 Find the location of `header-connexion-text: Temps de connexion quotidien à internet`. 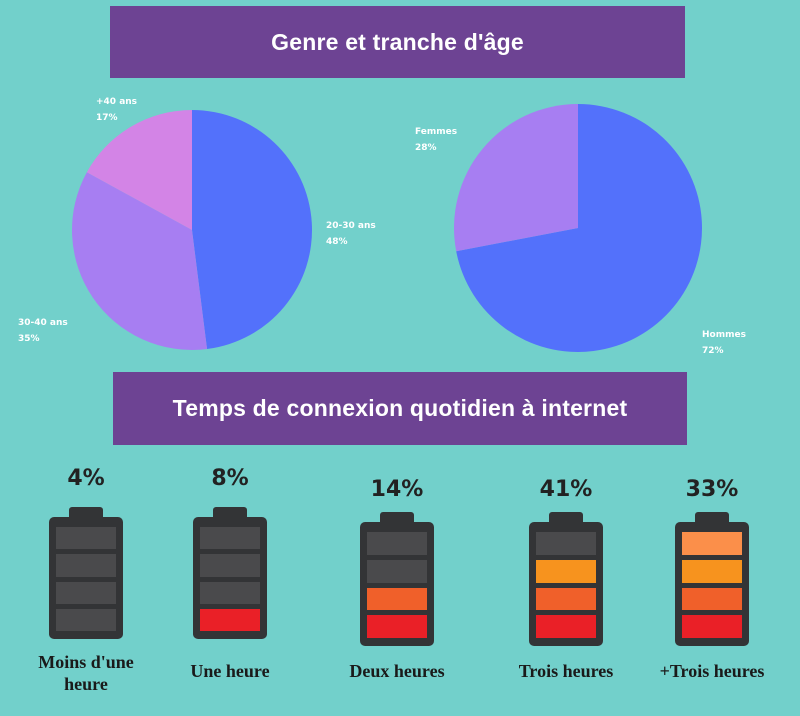

header-connexion-text: Temps de connexion quotidien à internet is located at coordinates (400, 408).